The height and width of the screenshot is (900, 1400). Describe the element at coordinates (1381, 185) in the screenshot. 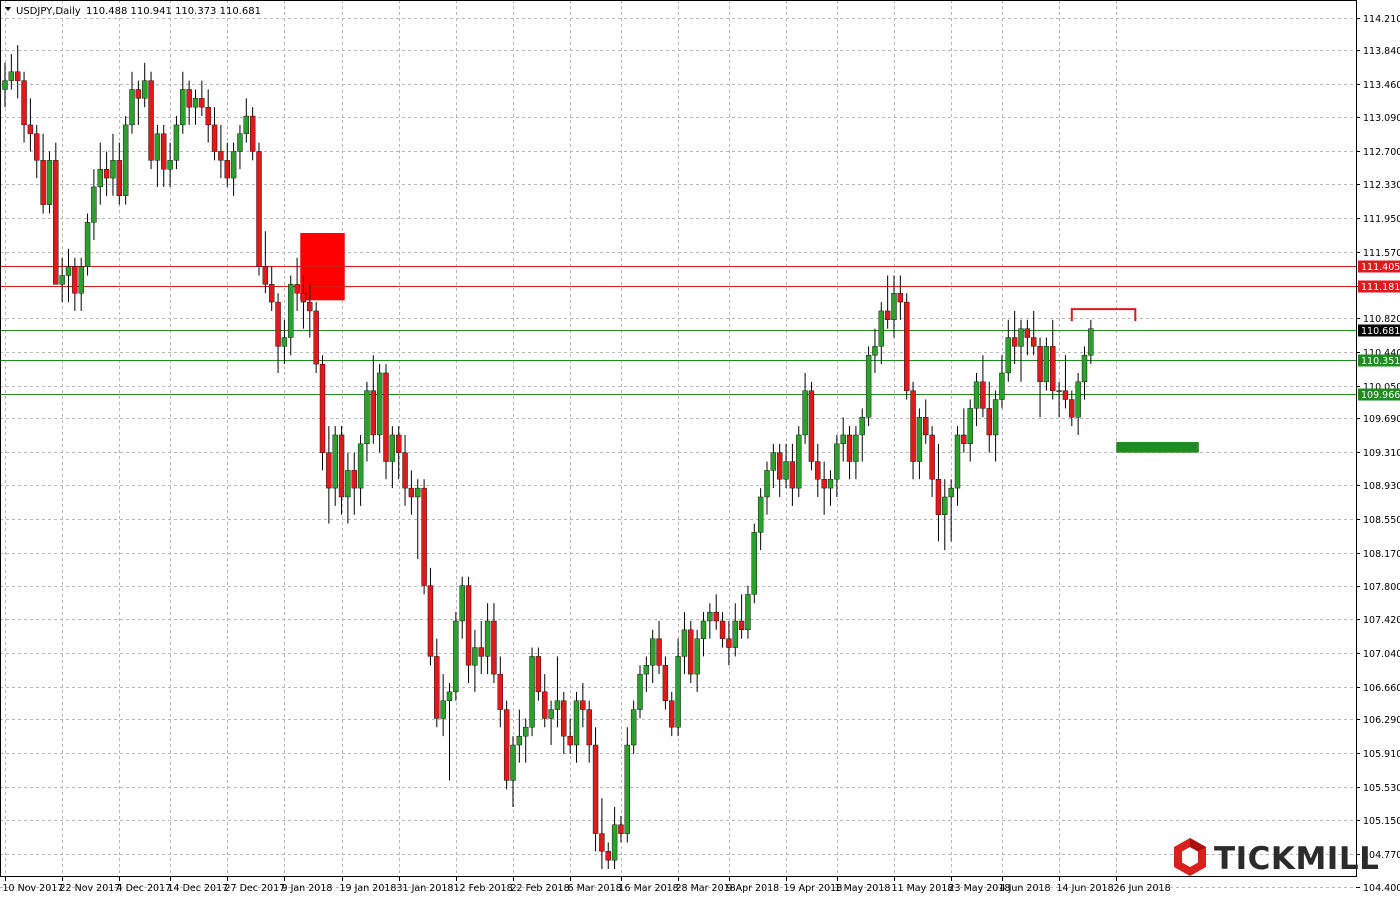

I see `price-tick-label: 112.330` at that location.